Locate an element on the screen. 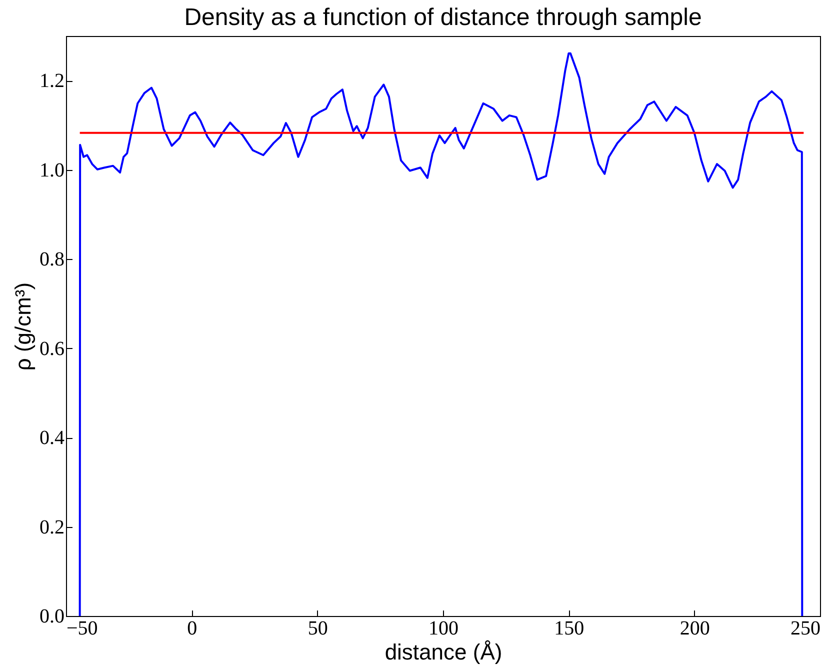 This screenshot has width=835, height=671. x-tick-label: 100 is located at coordinates (443, 629).